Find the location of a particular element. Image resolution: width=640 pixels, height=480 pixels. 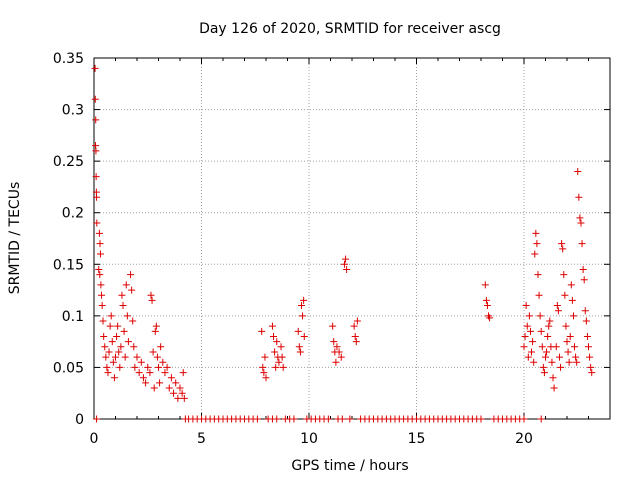

y-tick-label: 0.05 is located at coordinates (68, 368).